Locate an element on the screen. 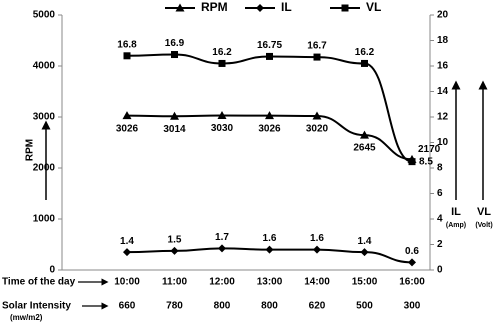 This screenshot has width=500, height=327. solar-value: 620 is located at coordinates (317, 306).